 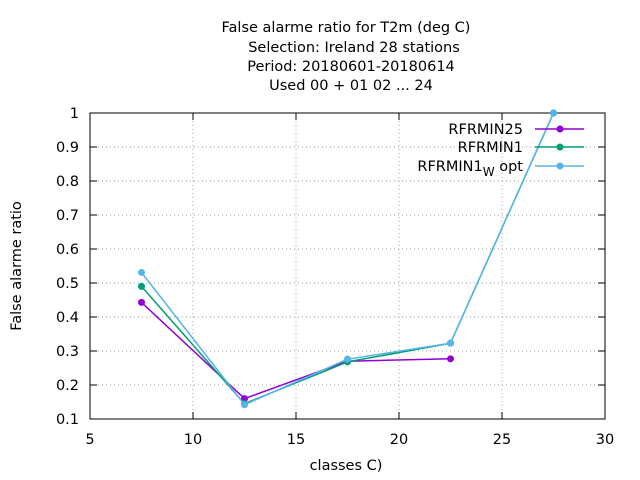 What do you see at coordinates (399, 440) in the screenshot?
I see `x-tick-label: 20` at bounding box center [399, 440].